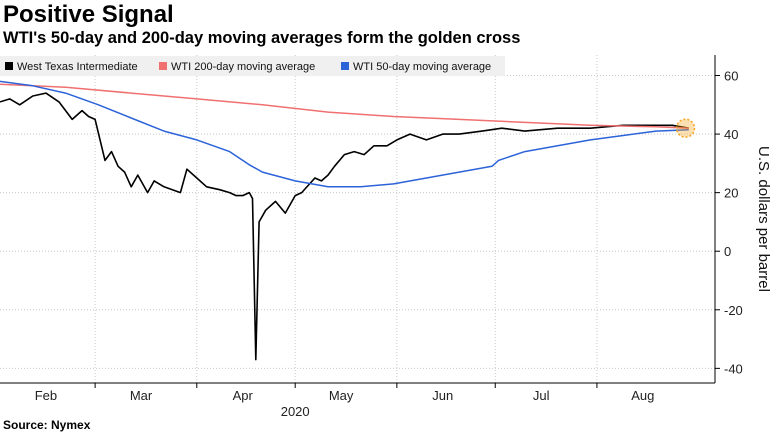  Describe the element at coordinates (727, 251) in the screenshot. I see `y-tick-label: 0` at that location.